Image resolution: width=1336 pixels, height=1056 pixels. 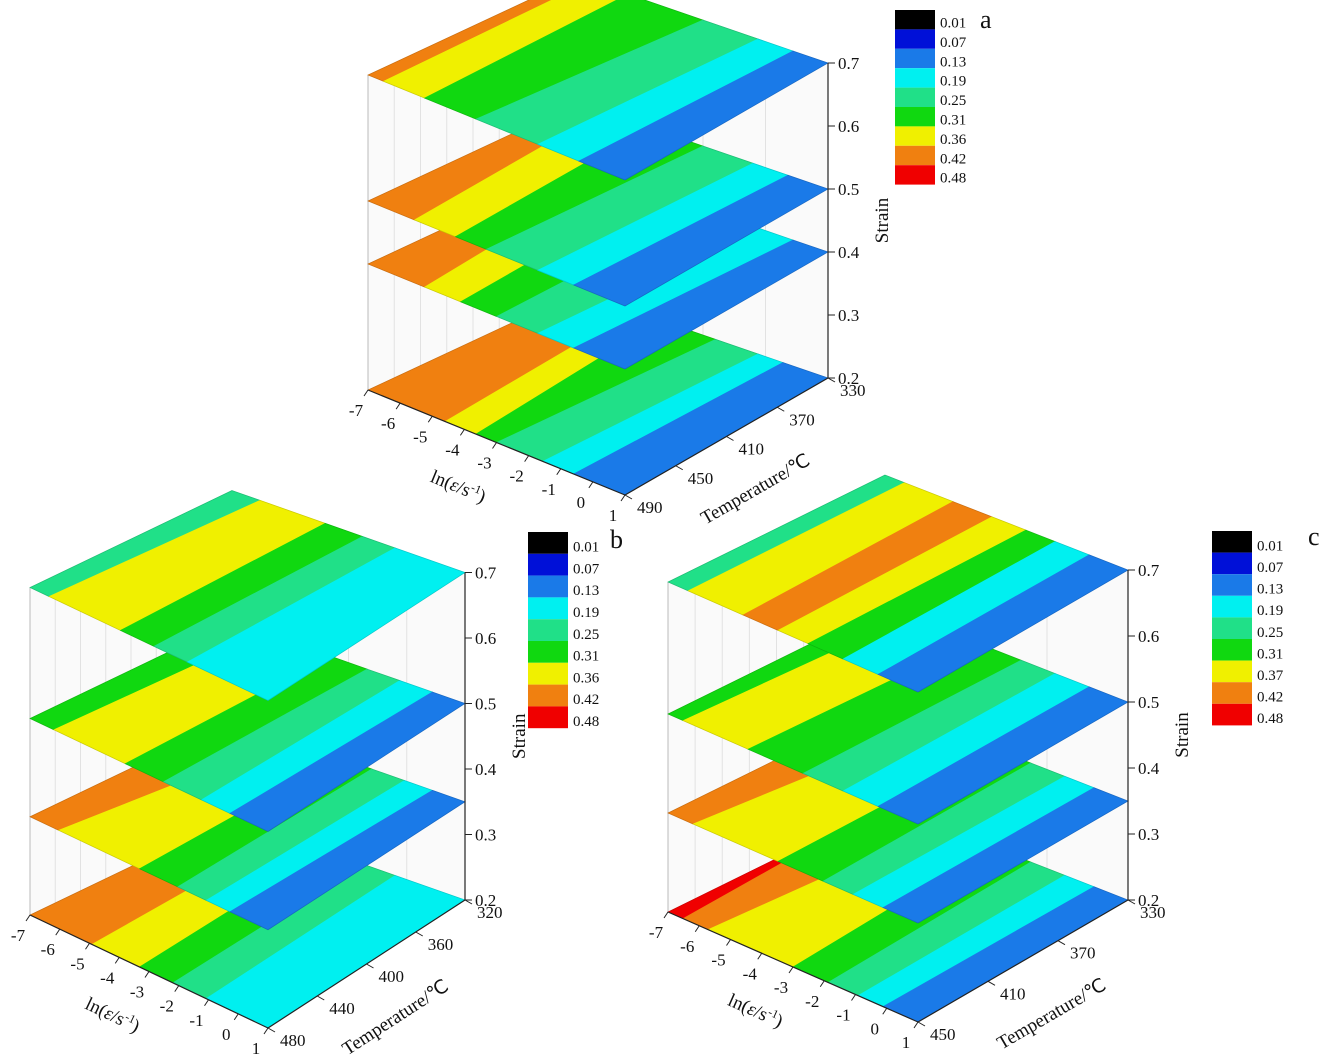 I want to click on legend: 0.01 0.07 0.13 0.19 0.25 0.31 0.36 0.42 0.48, so click(x=564, y=631).